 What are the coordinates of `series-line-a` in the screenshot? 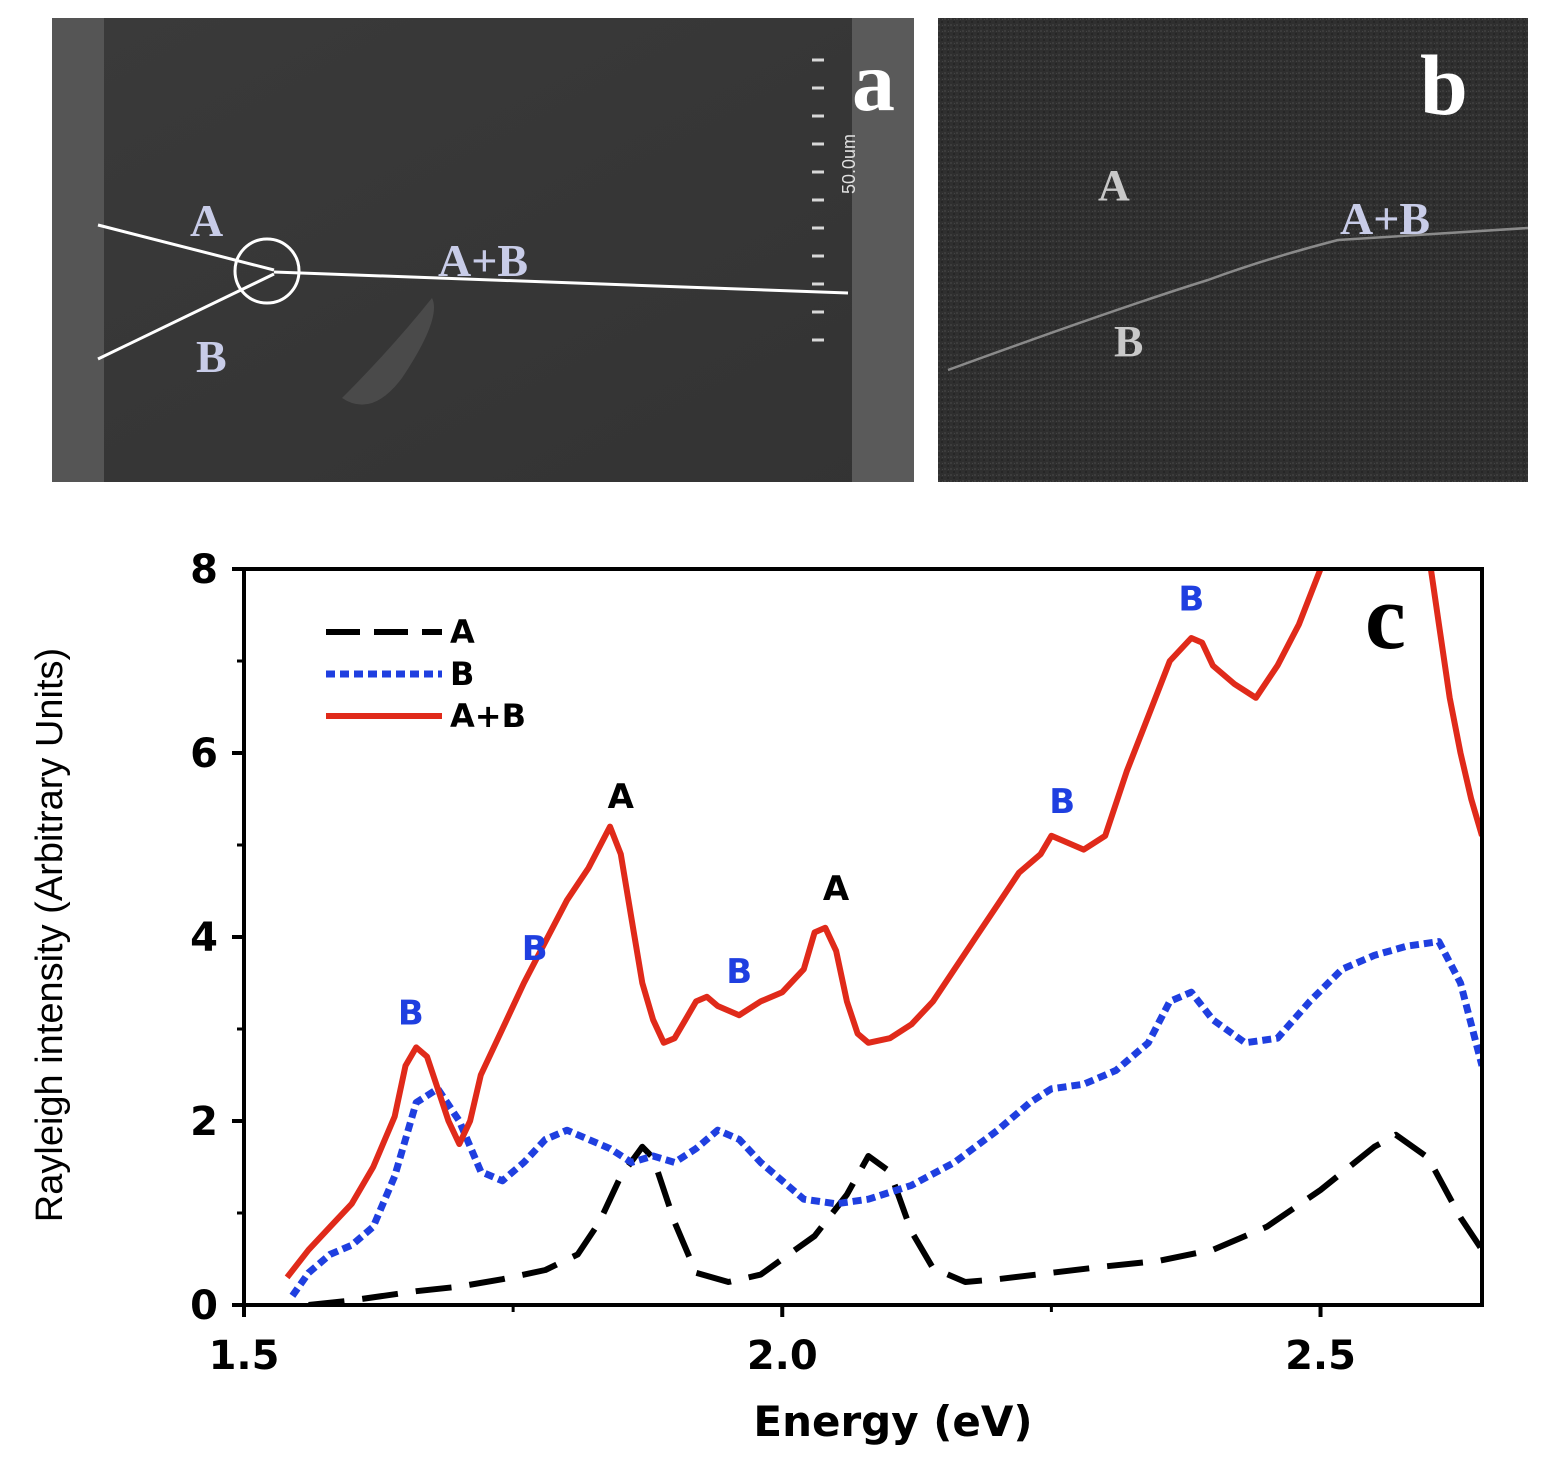 It's located at (895, 1218).